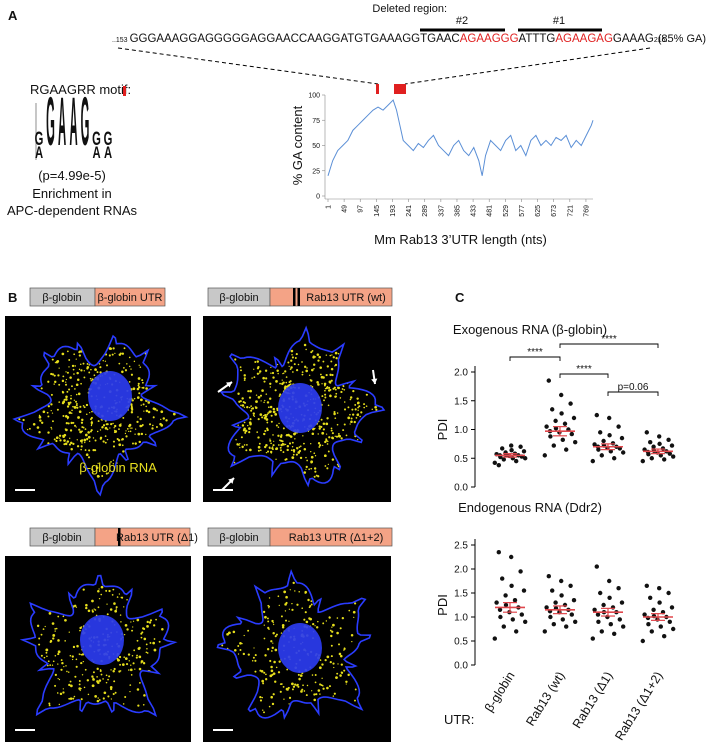  I want to click on x-tick-label: Rab13 (Δ1), so click(593, 700).